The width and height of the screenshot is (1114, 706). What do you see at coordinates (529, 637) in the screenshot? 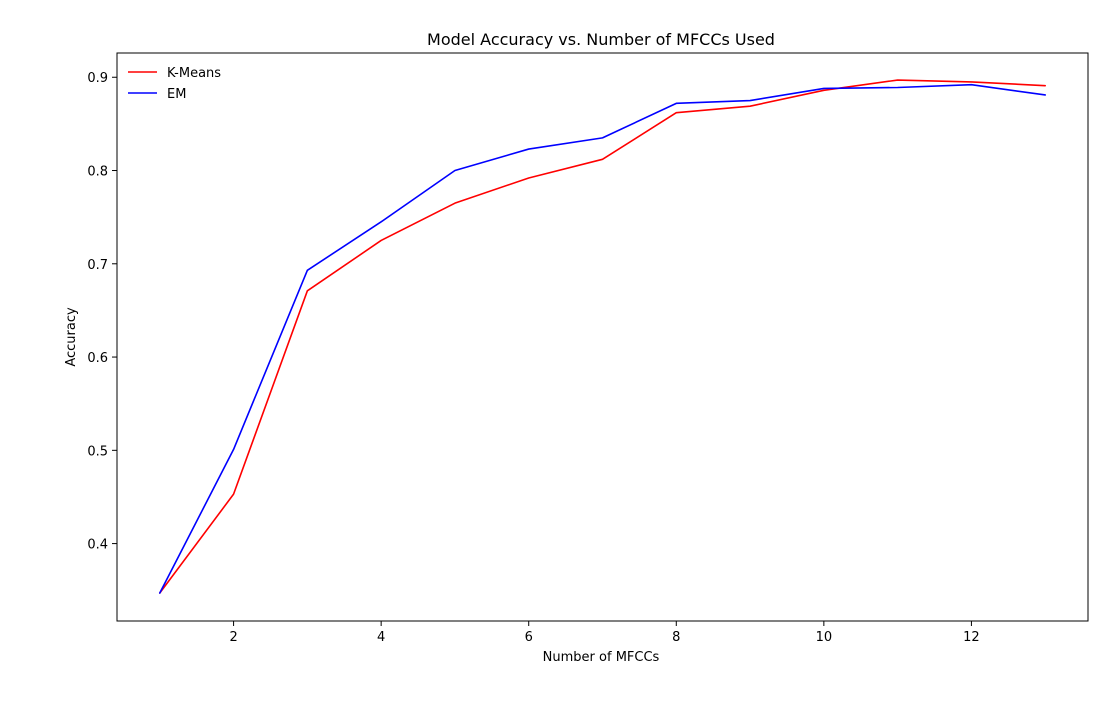
I see `x-tick-label: 6` at bounding box center [529, 637].